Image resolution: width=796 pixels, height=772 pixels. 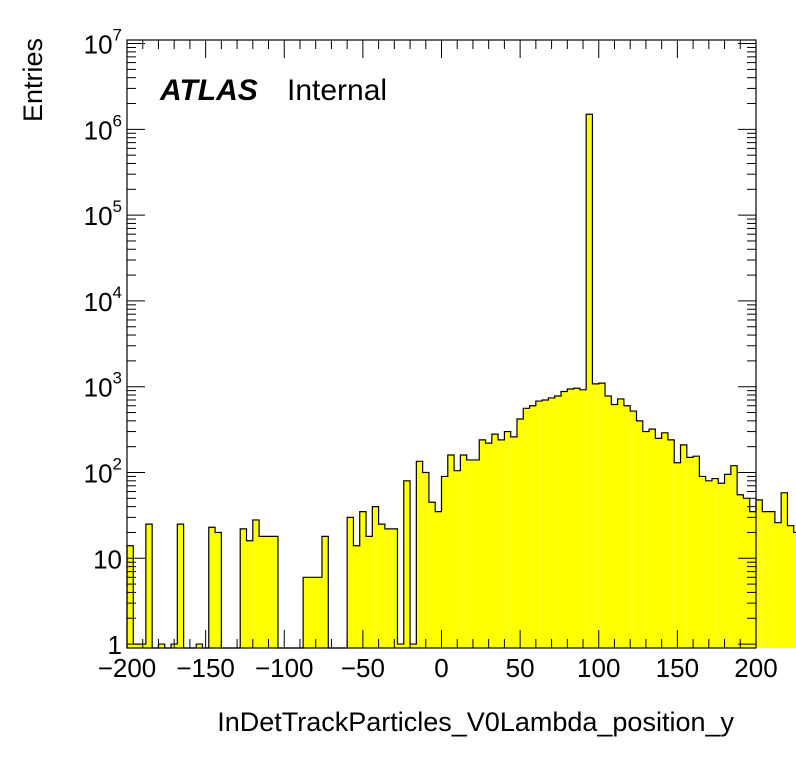 What do you see at coordinates (103, 43) in the screenshot?
I see `y-tick-label: 10⁷` at bounding box center [103, 43].